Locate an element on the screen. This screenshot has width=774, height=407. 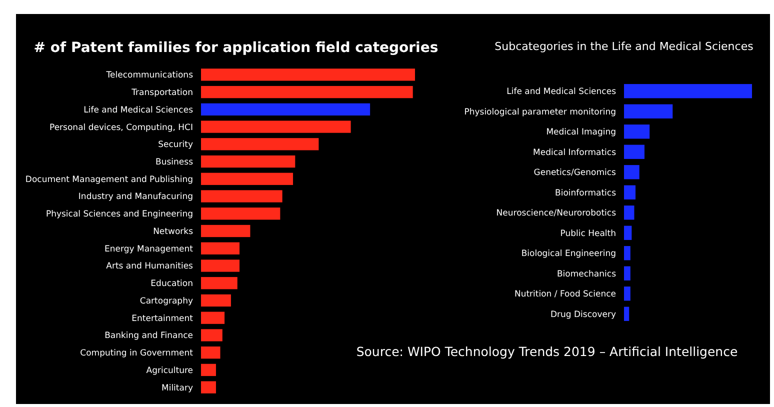
y-tick-label: Computing in Government is located at coordinates (137, 353).